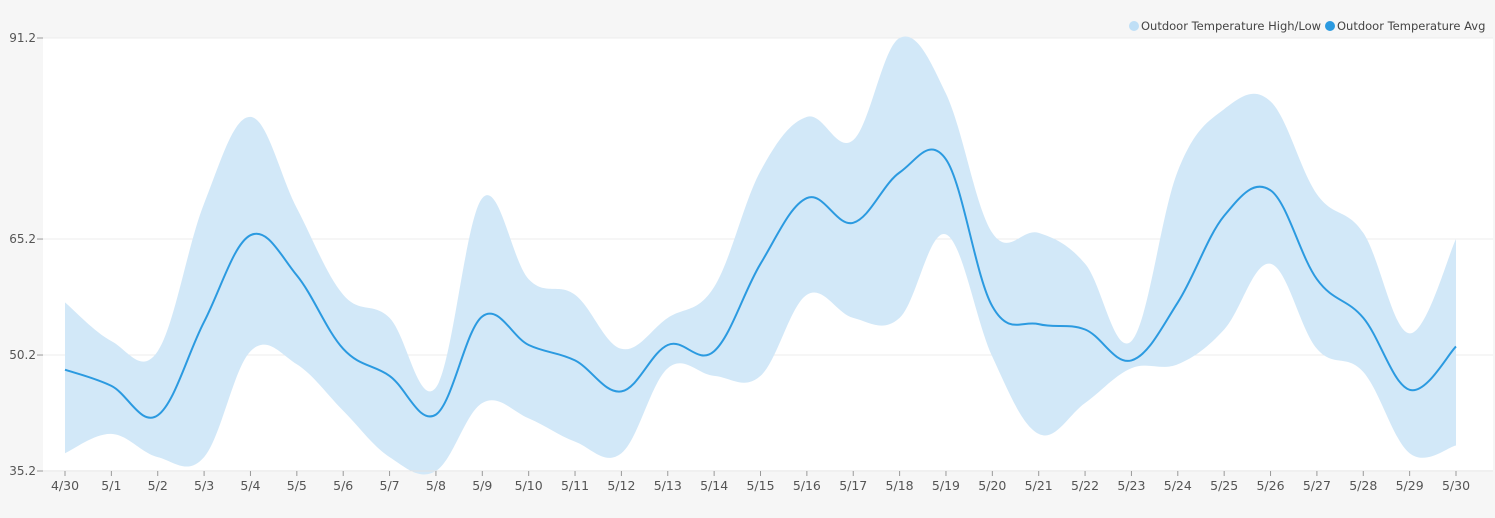  I want to click on x-tick-label: 5/14, so click(714, 485).